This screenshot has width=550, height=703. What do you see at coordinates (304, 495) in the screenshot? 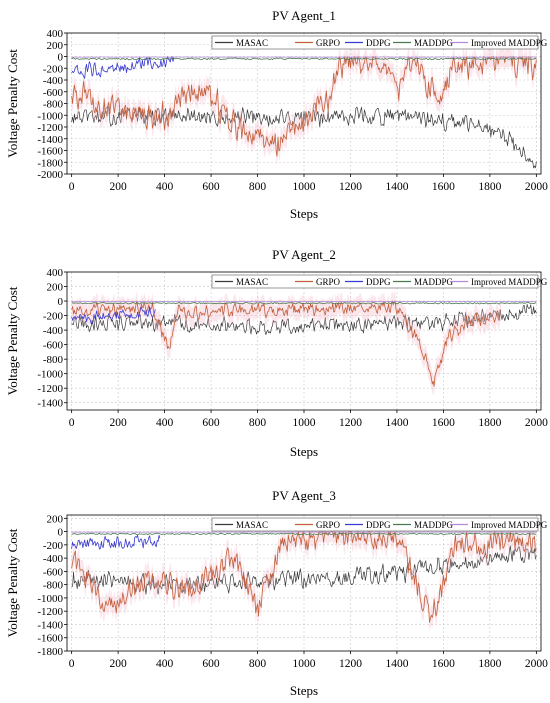
I see `chart-title: PV Agent_3` at bounding box center [304, 495].